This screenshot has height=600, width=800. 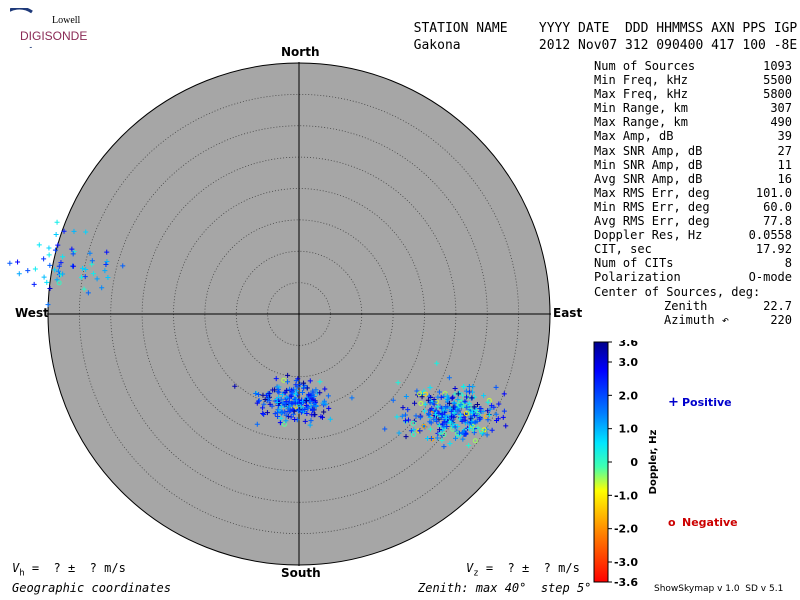 What do you see at coordinates (16, 568) in the screenshot?
I see `vh-symbol: V` at bounding box center [16, 568].